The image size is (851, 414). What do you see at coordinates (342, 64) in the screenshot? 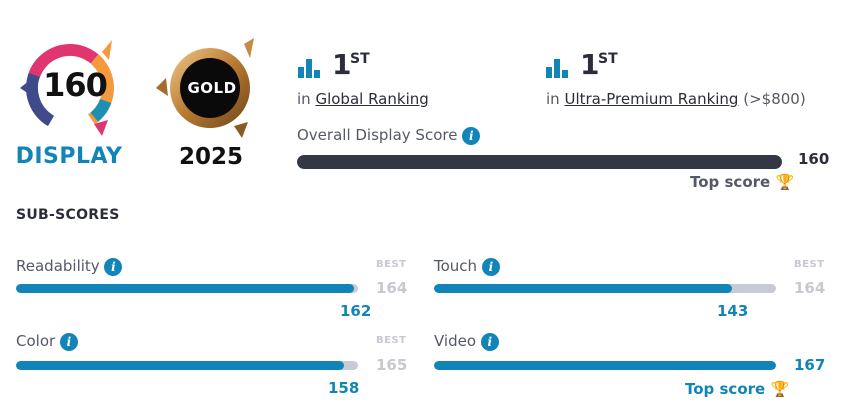
I see `global-rank-number: 1` at bounding box center [342, 64].